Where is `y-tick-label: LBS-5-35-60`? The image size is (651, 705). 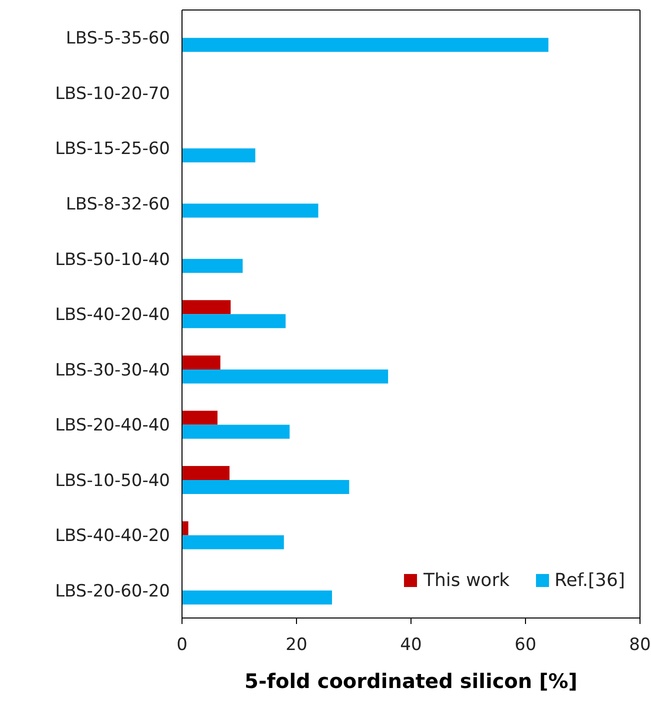 y-tick-label: LBS-5-35-60 is located at coordinates (118, 38).